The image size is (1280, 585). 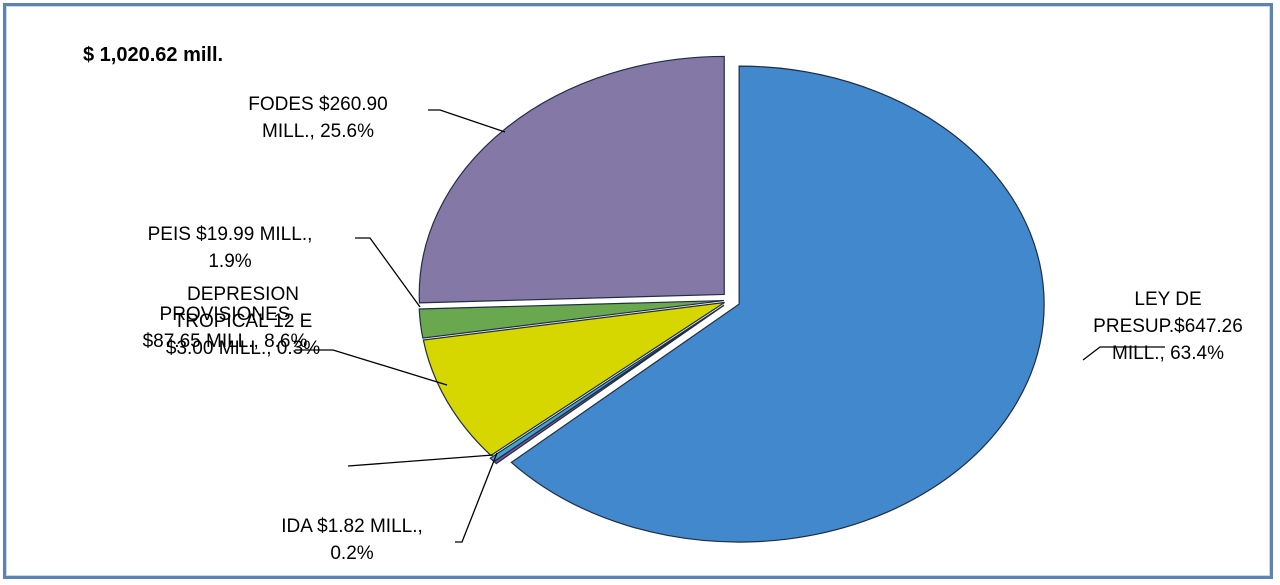 I want to click on data-label-line: PROVISIONES, so click(x=225, y=314).